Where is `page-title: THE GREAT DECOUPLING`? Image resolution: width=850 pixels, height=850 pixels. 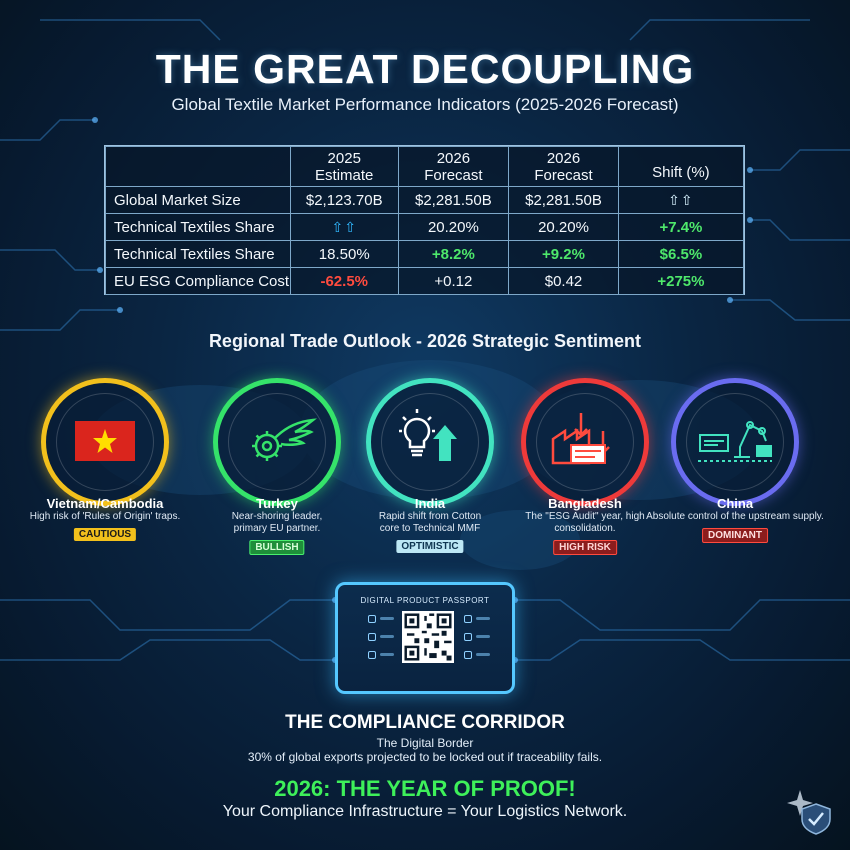 page-title: THE GREAT DECOUPLING is located at coordinates (425, 69).